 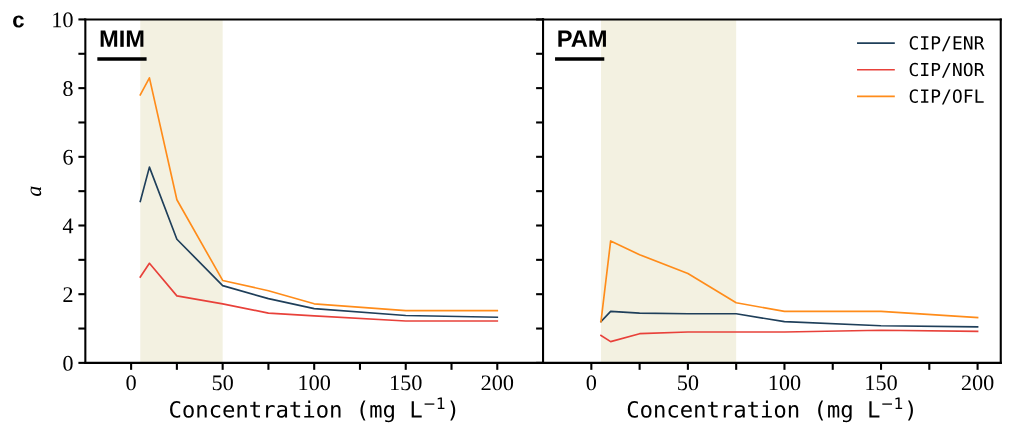 What do you see at coordinates (68, 226) in the screenshot?
I see `y-tick-label: 4` at bounding box center [68, 226].